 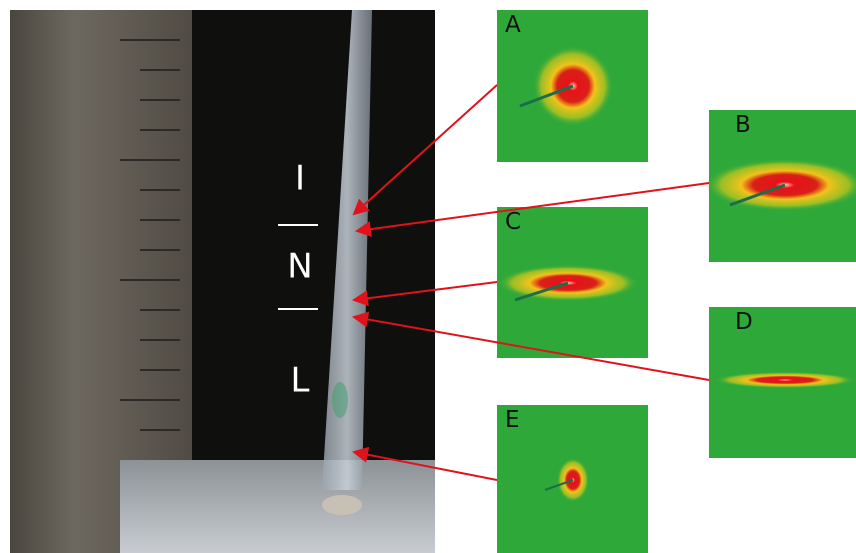 What do you see at coordinates (512, 420) in the screenshot?
I see `panel-label: E` at bounding box center [512, 420].